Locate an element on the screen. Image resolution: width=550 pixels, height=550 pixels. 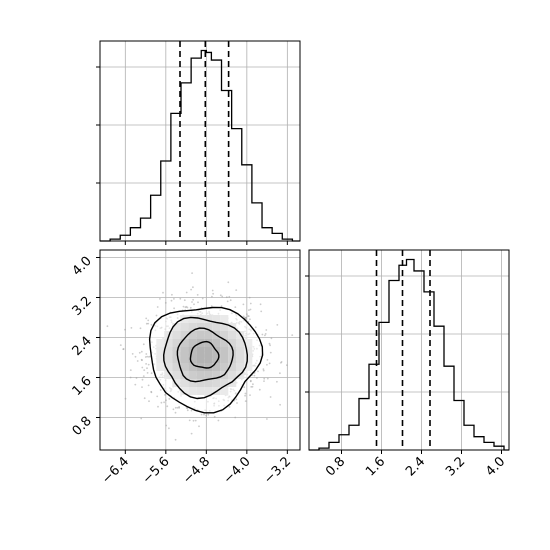
histogram-step is located at coordinates (200, 145).